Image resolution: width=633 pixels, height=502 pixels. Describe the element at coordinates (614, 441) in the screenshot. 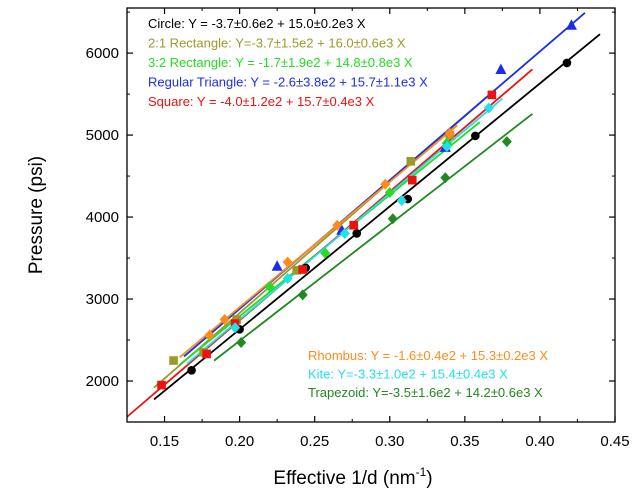

I see `x-tick-label: 0.45` at that location.